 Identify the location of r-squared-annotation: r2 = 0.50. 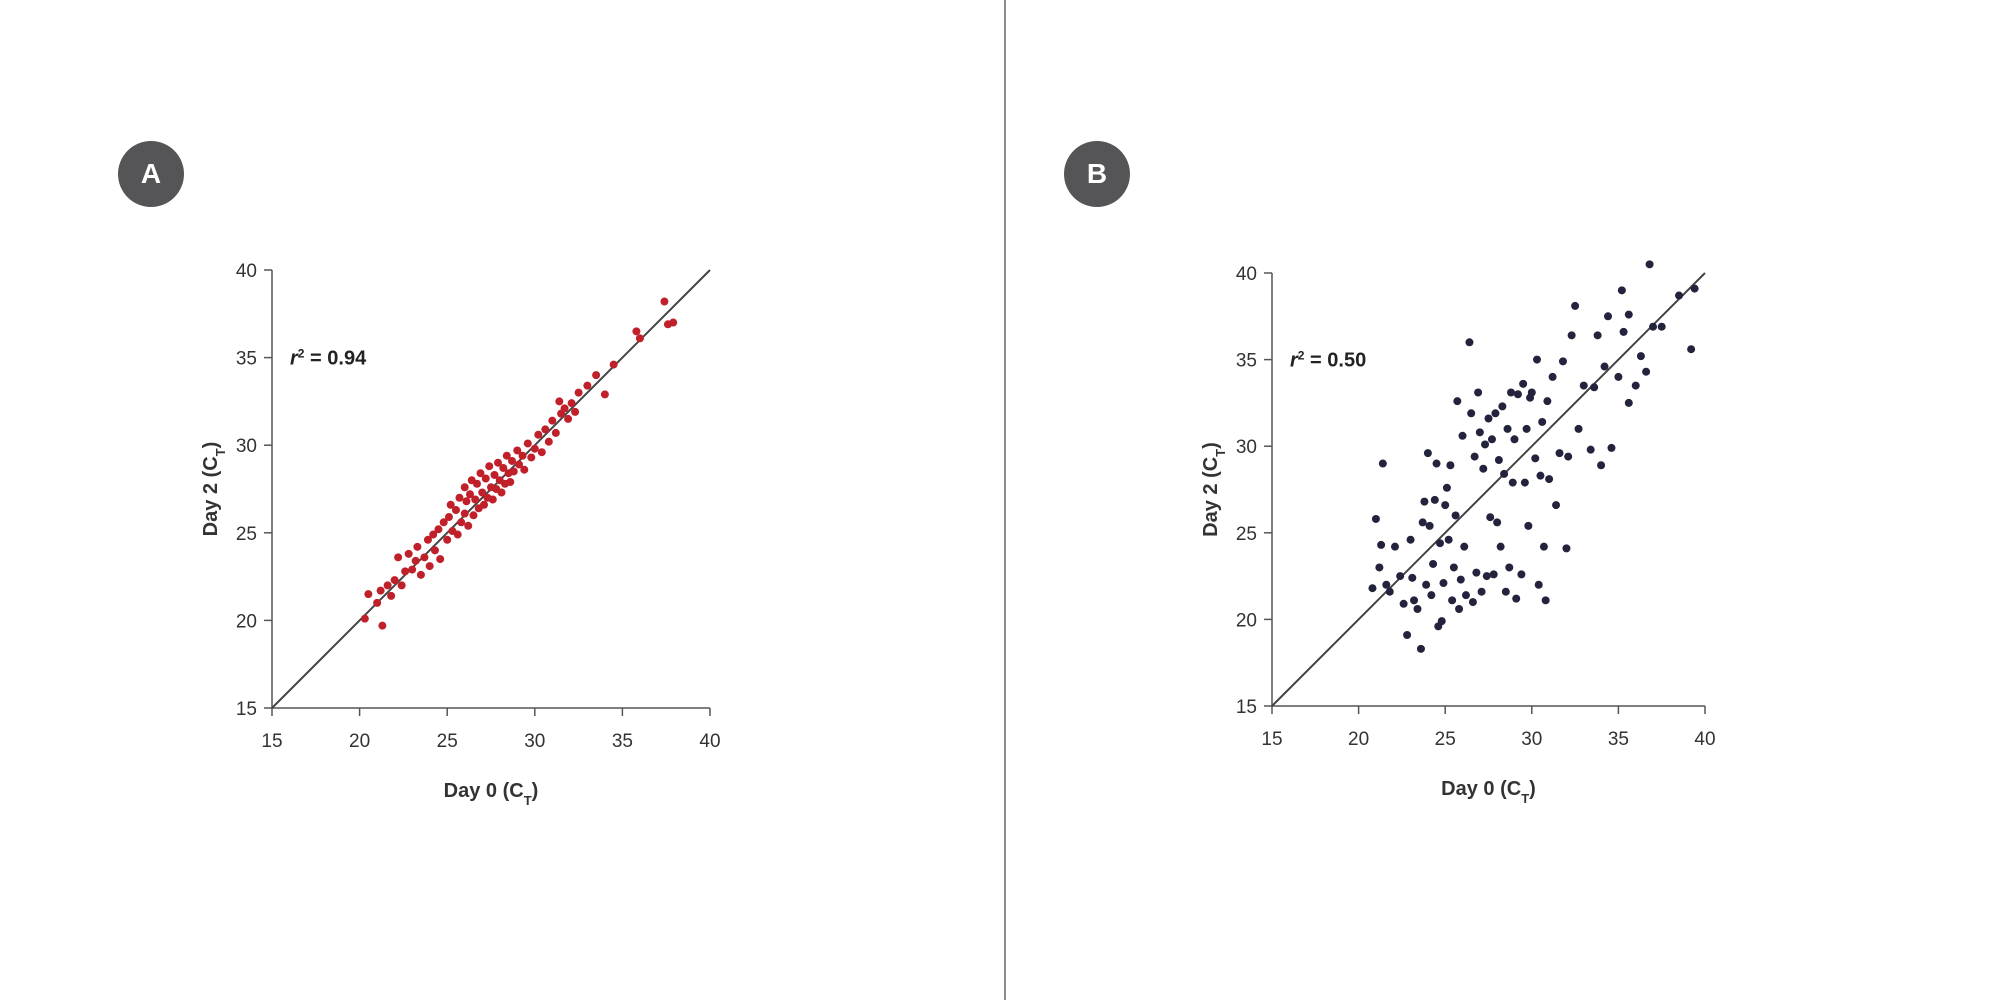
(1328, 360).